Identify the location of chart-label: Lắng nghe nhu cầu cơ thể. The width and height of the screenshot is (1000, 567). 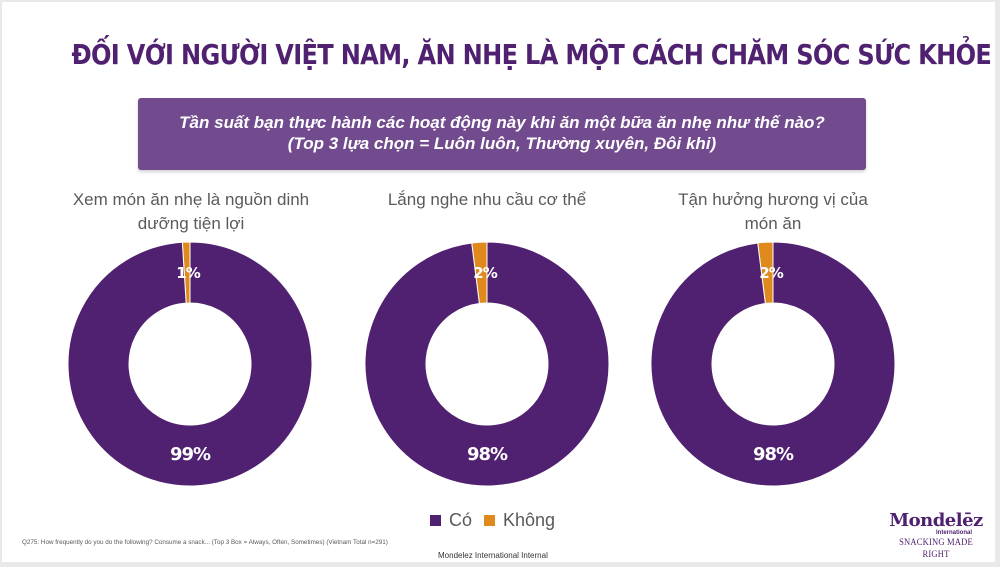
(487, 199).